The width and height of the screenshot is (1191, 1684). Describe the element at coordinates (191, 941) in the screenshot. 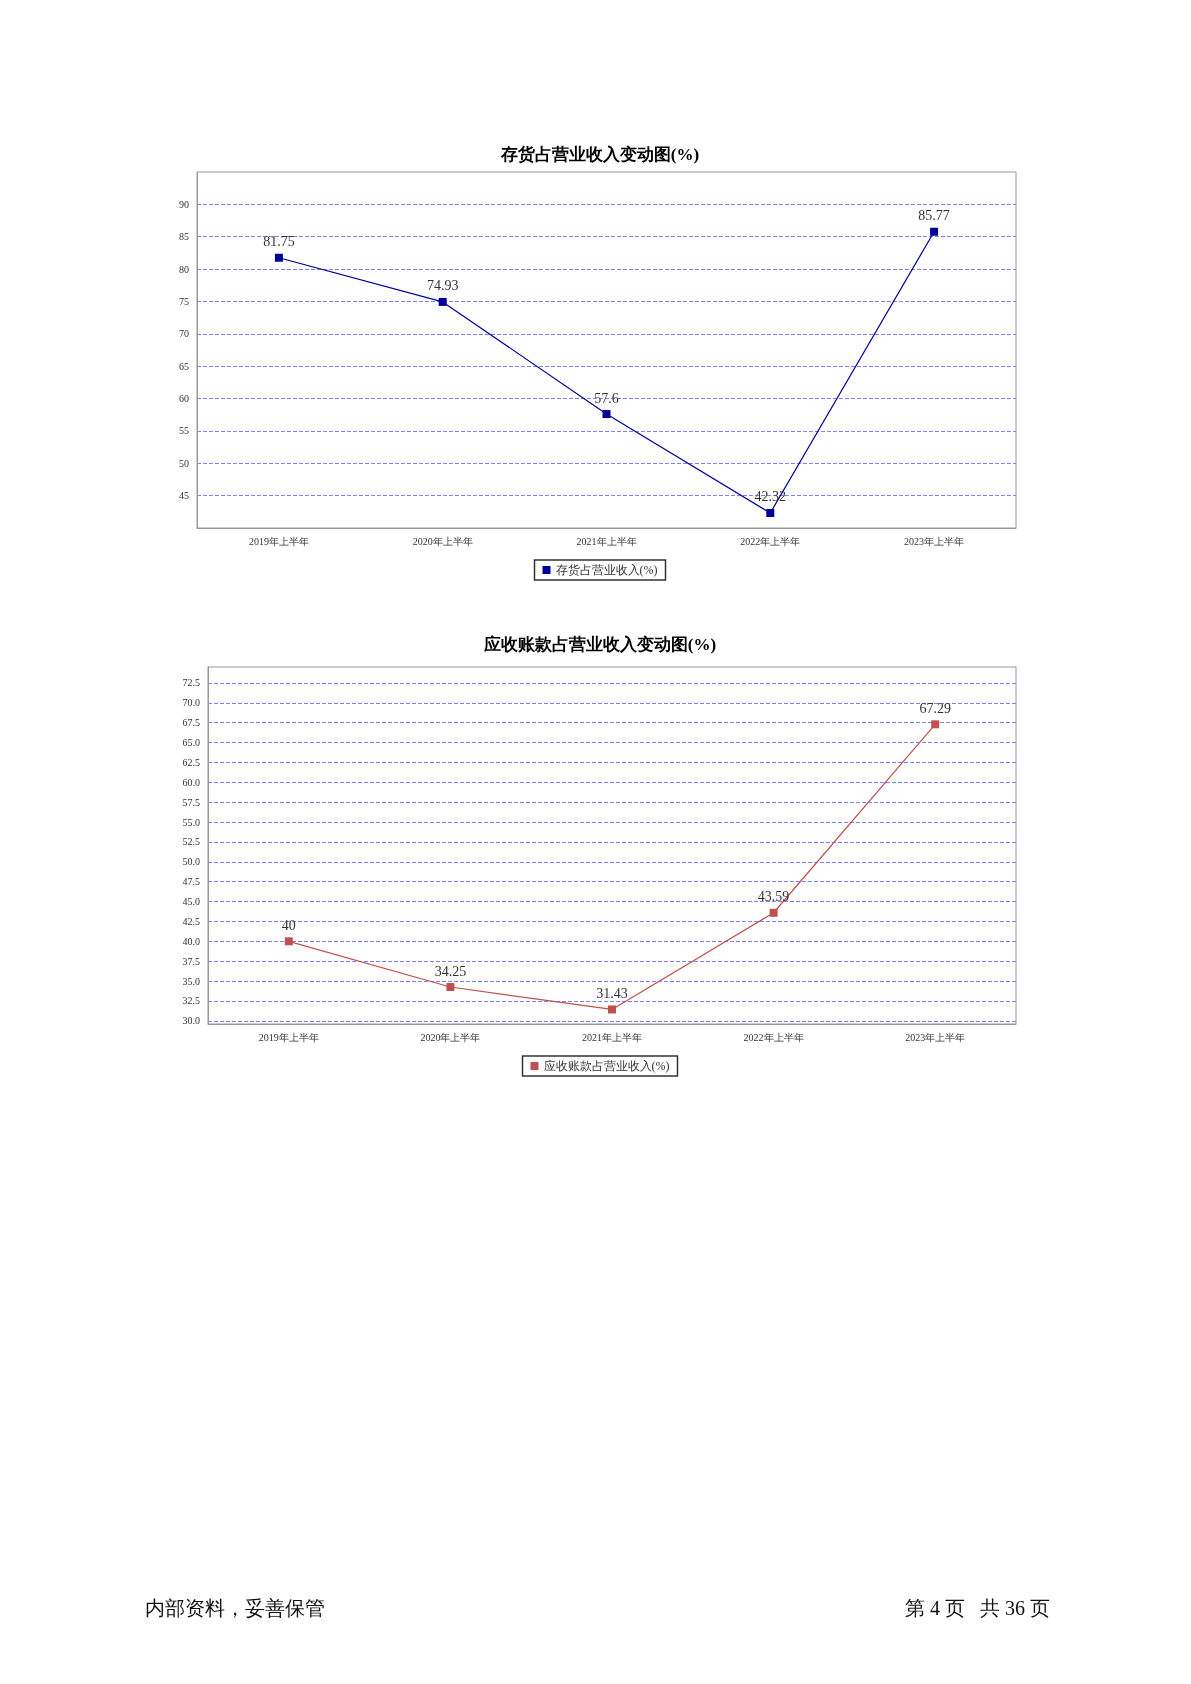

I see `y-tick-label: 40.0` at that location.